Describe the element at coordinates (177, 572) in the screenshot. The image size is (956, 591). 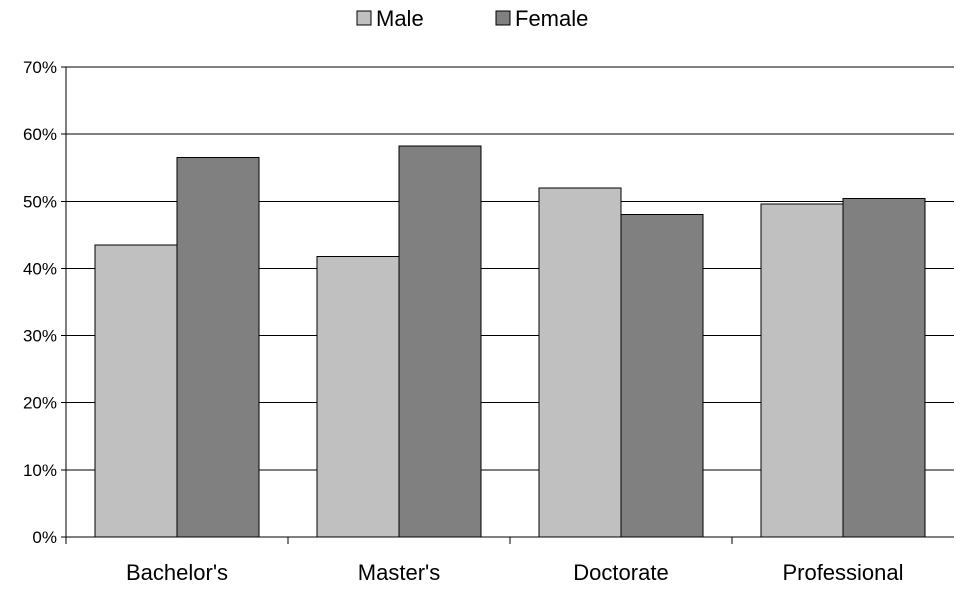
I see `x-tick-label: Bachelor's` at that location.